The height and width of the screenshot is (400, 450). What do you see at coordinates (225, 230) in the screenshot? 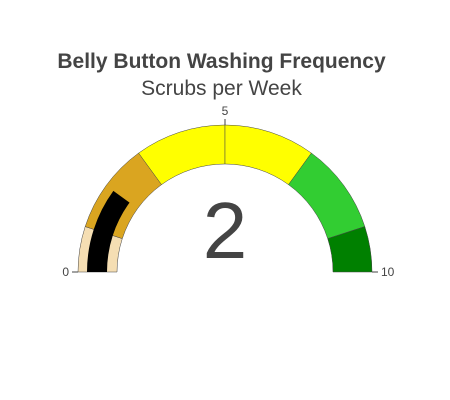
I see `gauge-value-number: 2` at bounding box center [225, 230].